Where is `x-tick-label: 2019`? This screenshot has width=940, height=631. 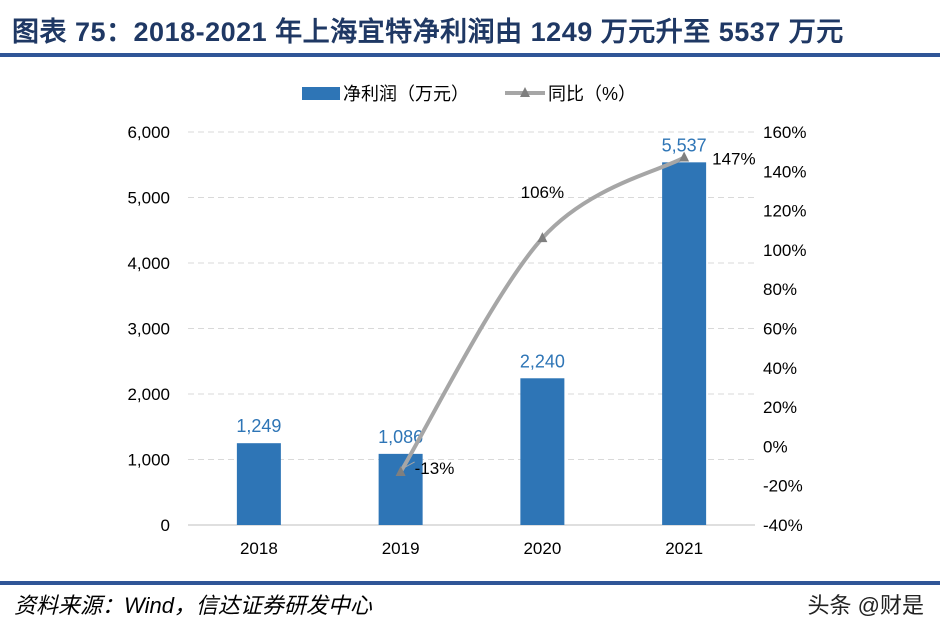
x-tick-label: 2019 is located at coordinates (401, 548).